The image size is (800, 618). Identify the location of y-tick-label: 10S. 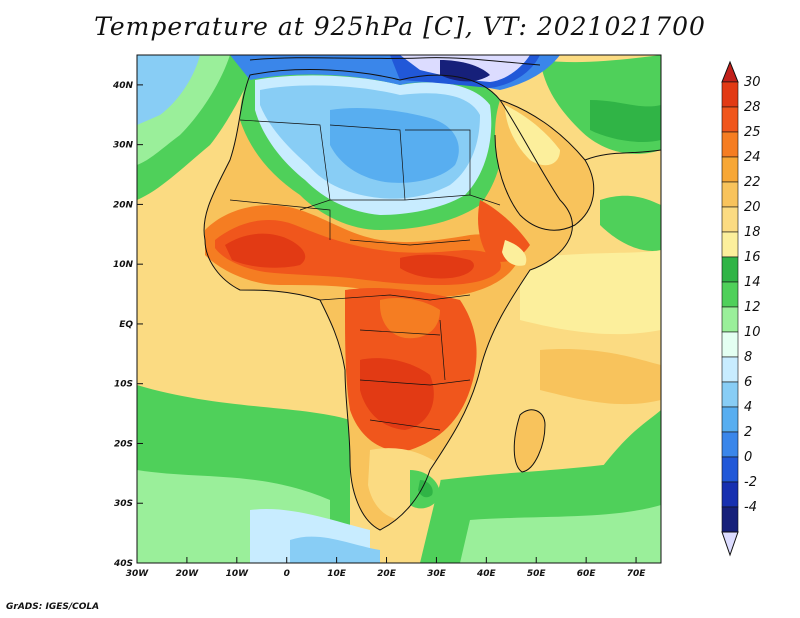
(123, 385).